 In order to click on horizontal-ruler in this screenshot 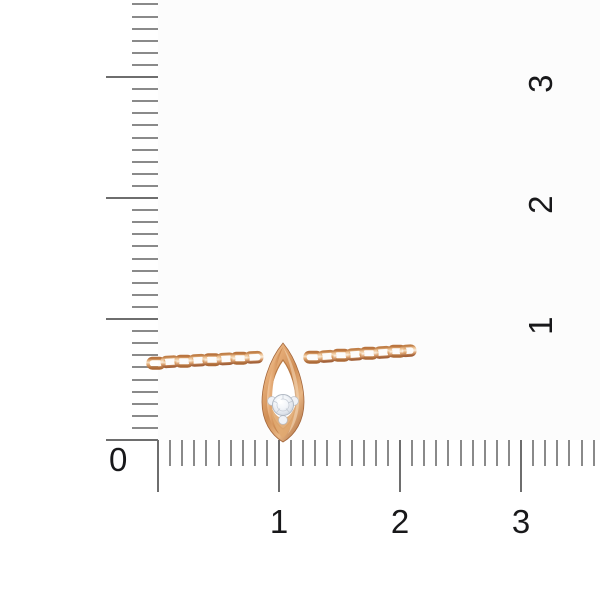, I will do `click(378, 470)`.